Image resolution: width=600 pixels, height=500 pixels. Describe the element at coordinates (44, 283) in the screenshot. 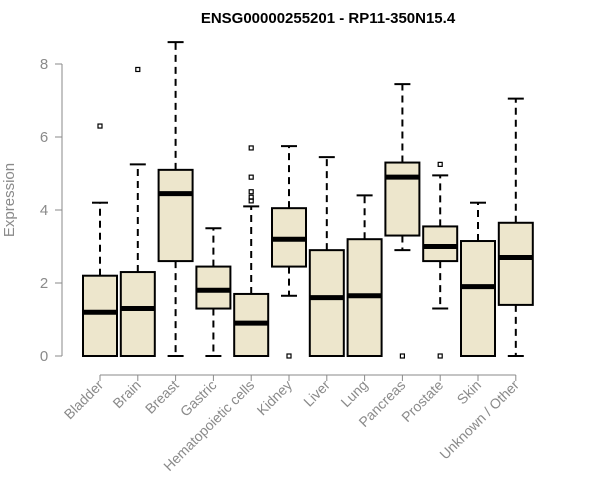

I see `y-tick-label: 2` at that location.